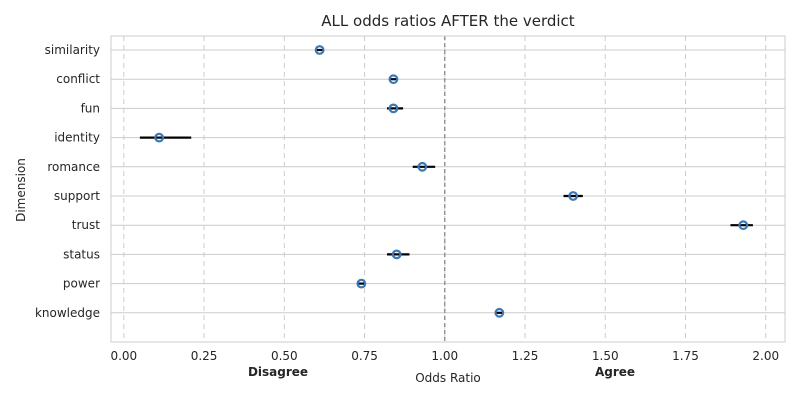 This screenshot has width=800, height=400. Describe the element at coordinates (685, 356) in the screenshot. I see `x-tick-label: 1.75` at that location.